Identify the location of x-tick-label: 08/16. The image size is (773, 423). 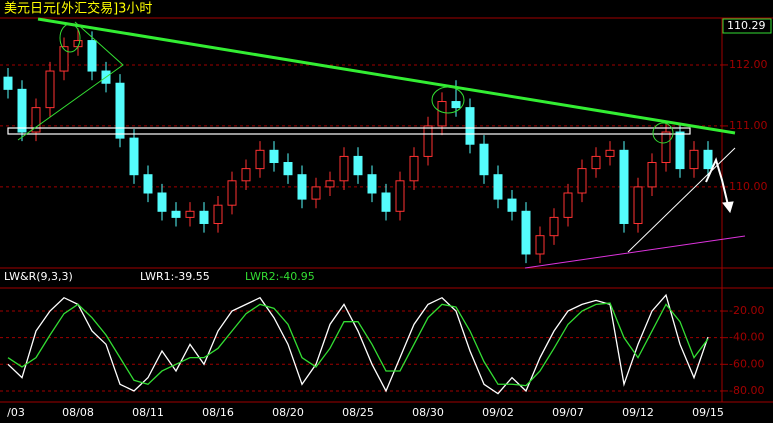
(218, 412).